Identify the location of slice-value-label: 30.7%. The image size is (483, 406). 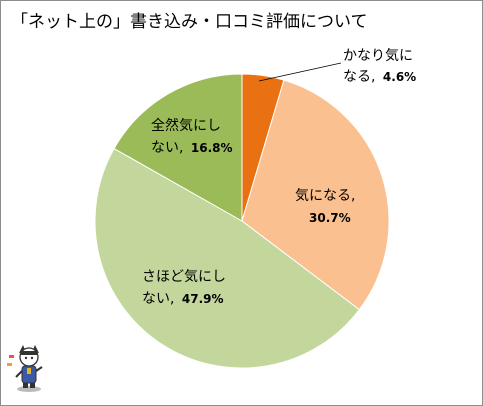
(330, 218).